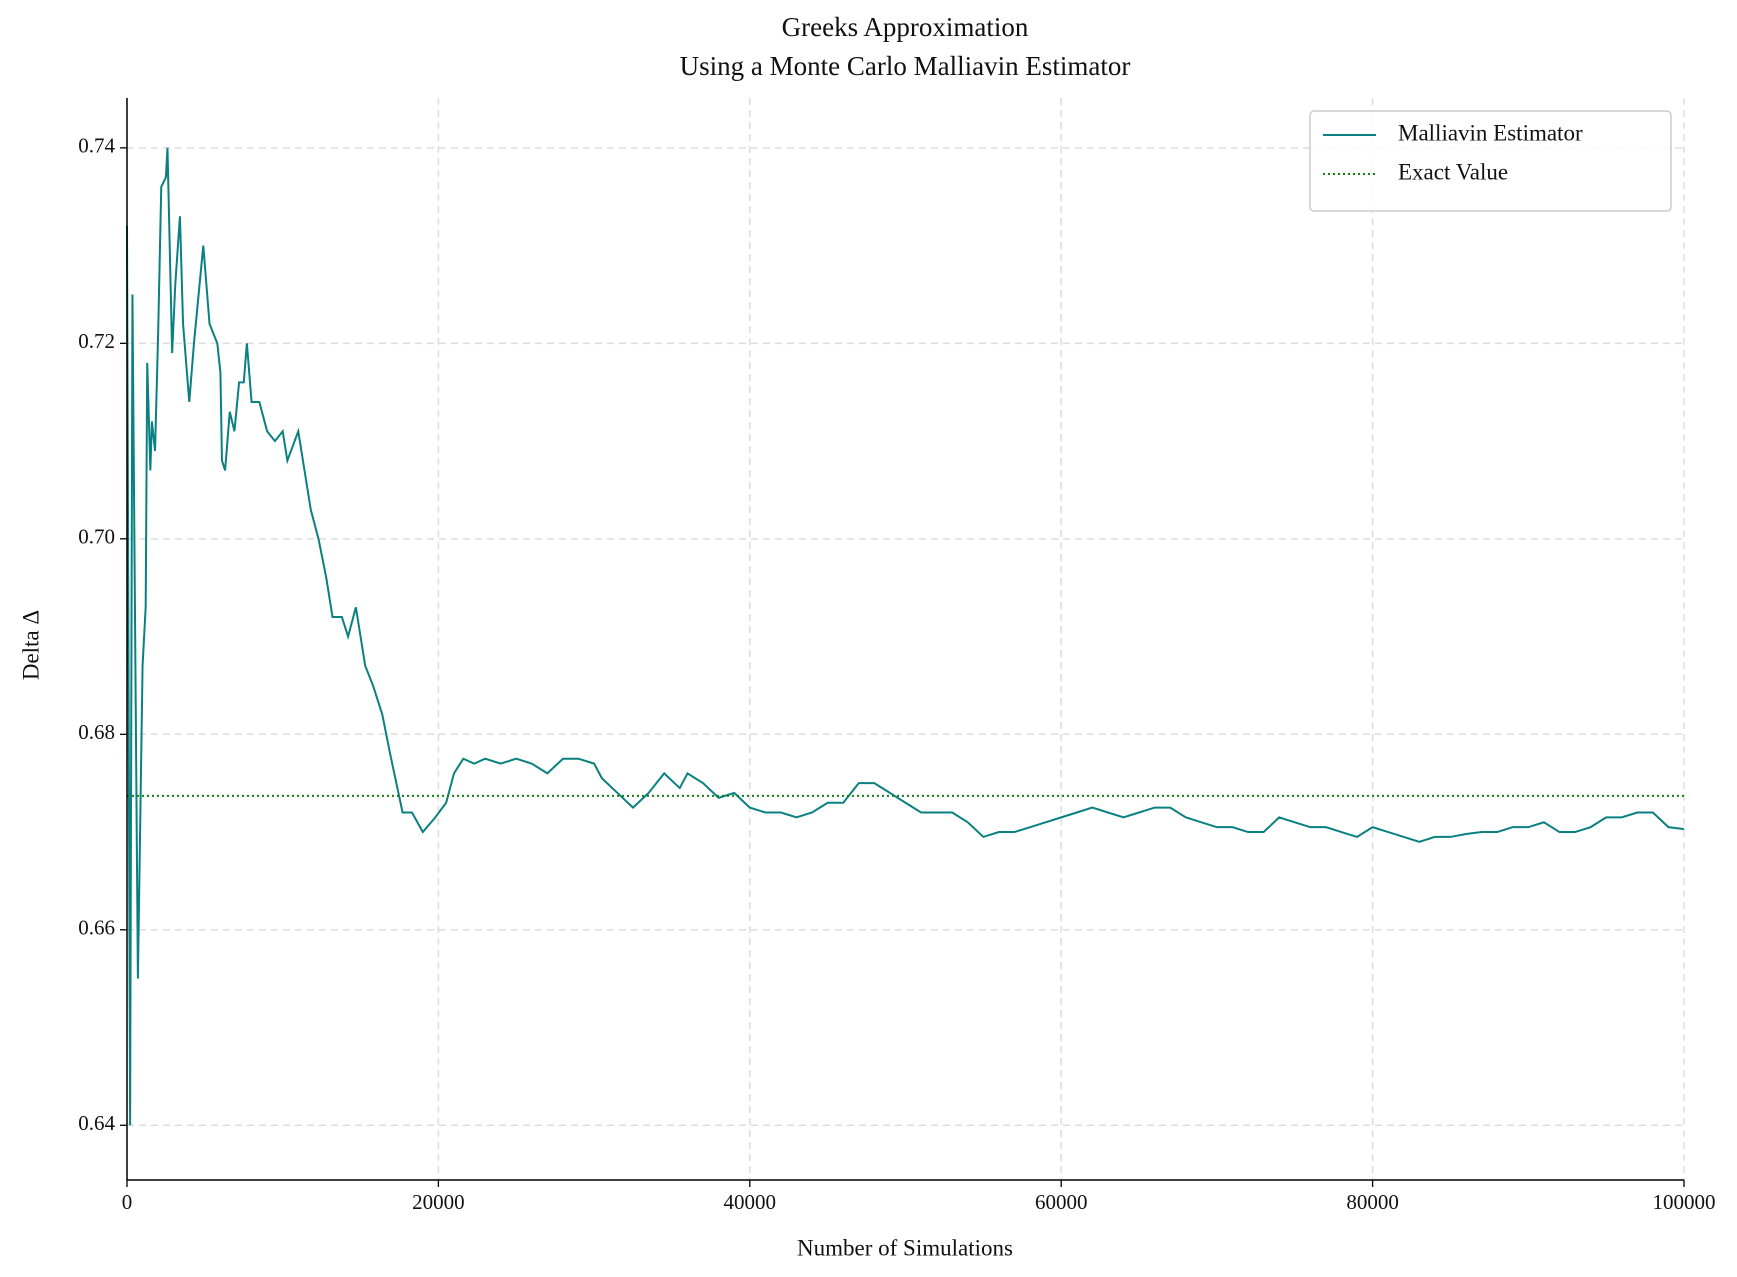  I want to click on x-tick-label: 40000, so click(750, 1202).